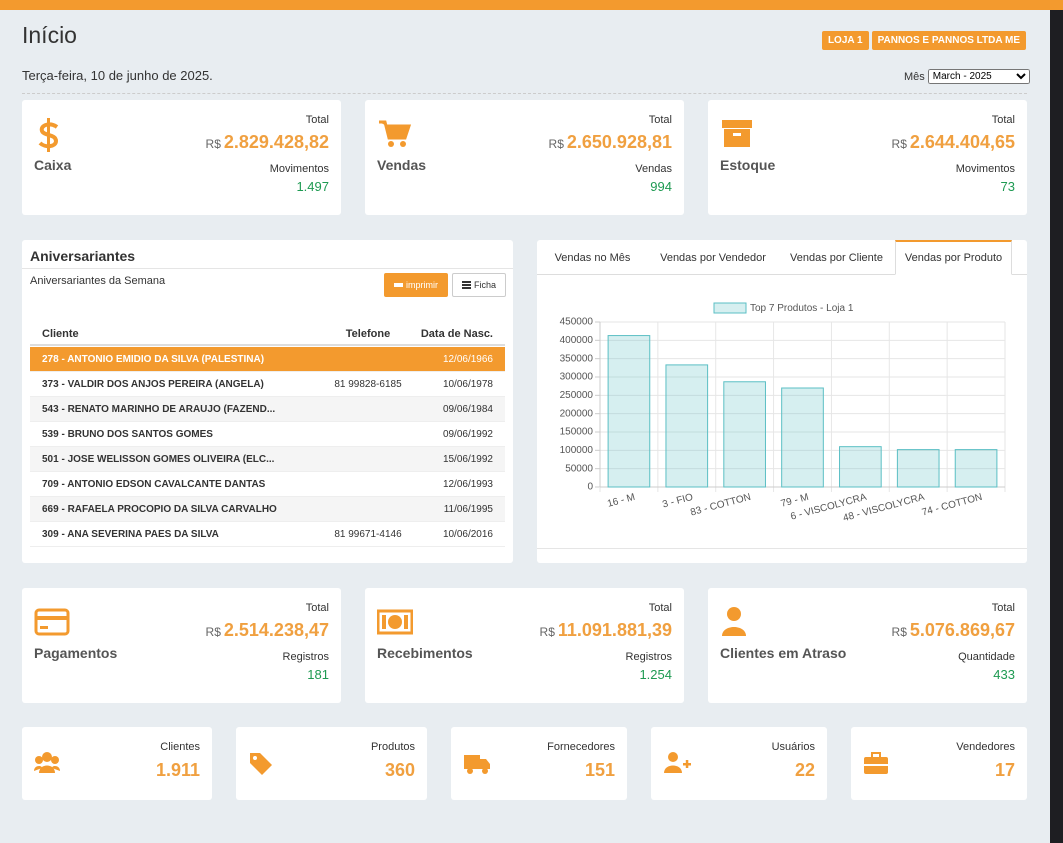 The width and height of the screenshot is (1063, 843). What do you see at coordinates (590, 487) in the screenshot?
I see `y-tick-label: 0` at bounding box center [590, 487].